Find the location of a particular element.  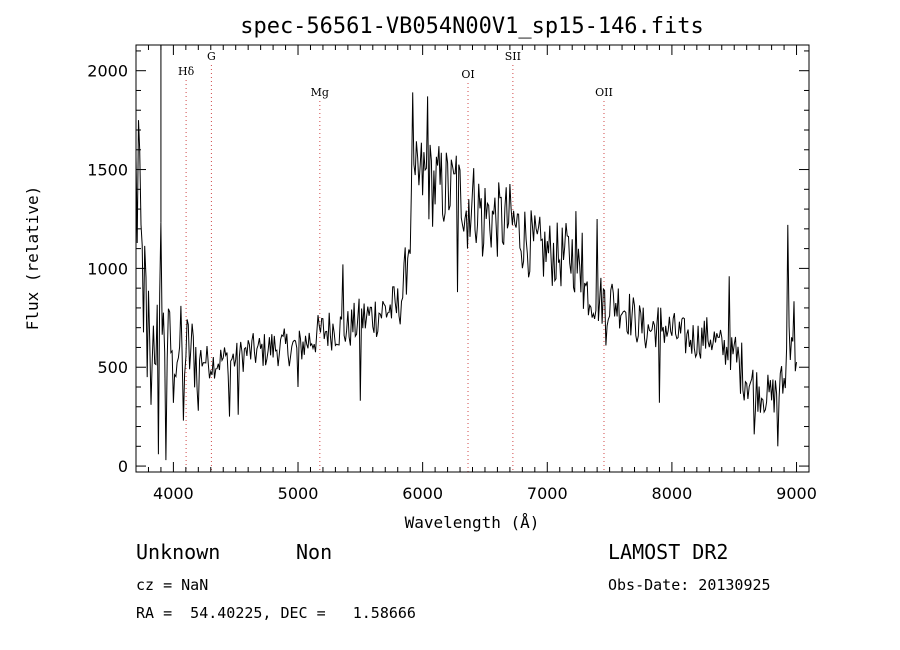

x-tick-label: 7000 is located at coordinates (547, 493).